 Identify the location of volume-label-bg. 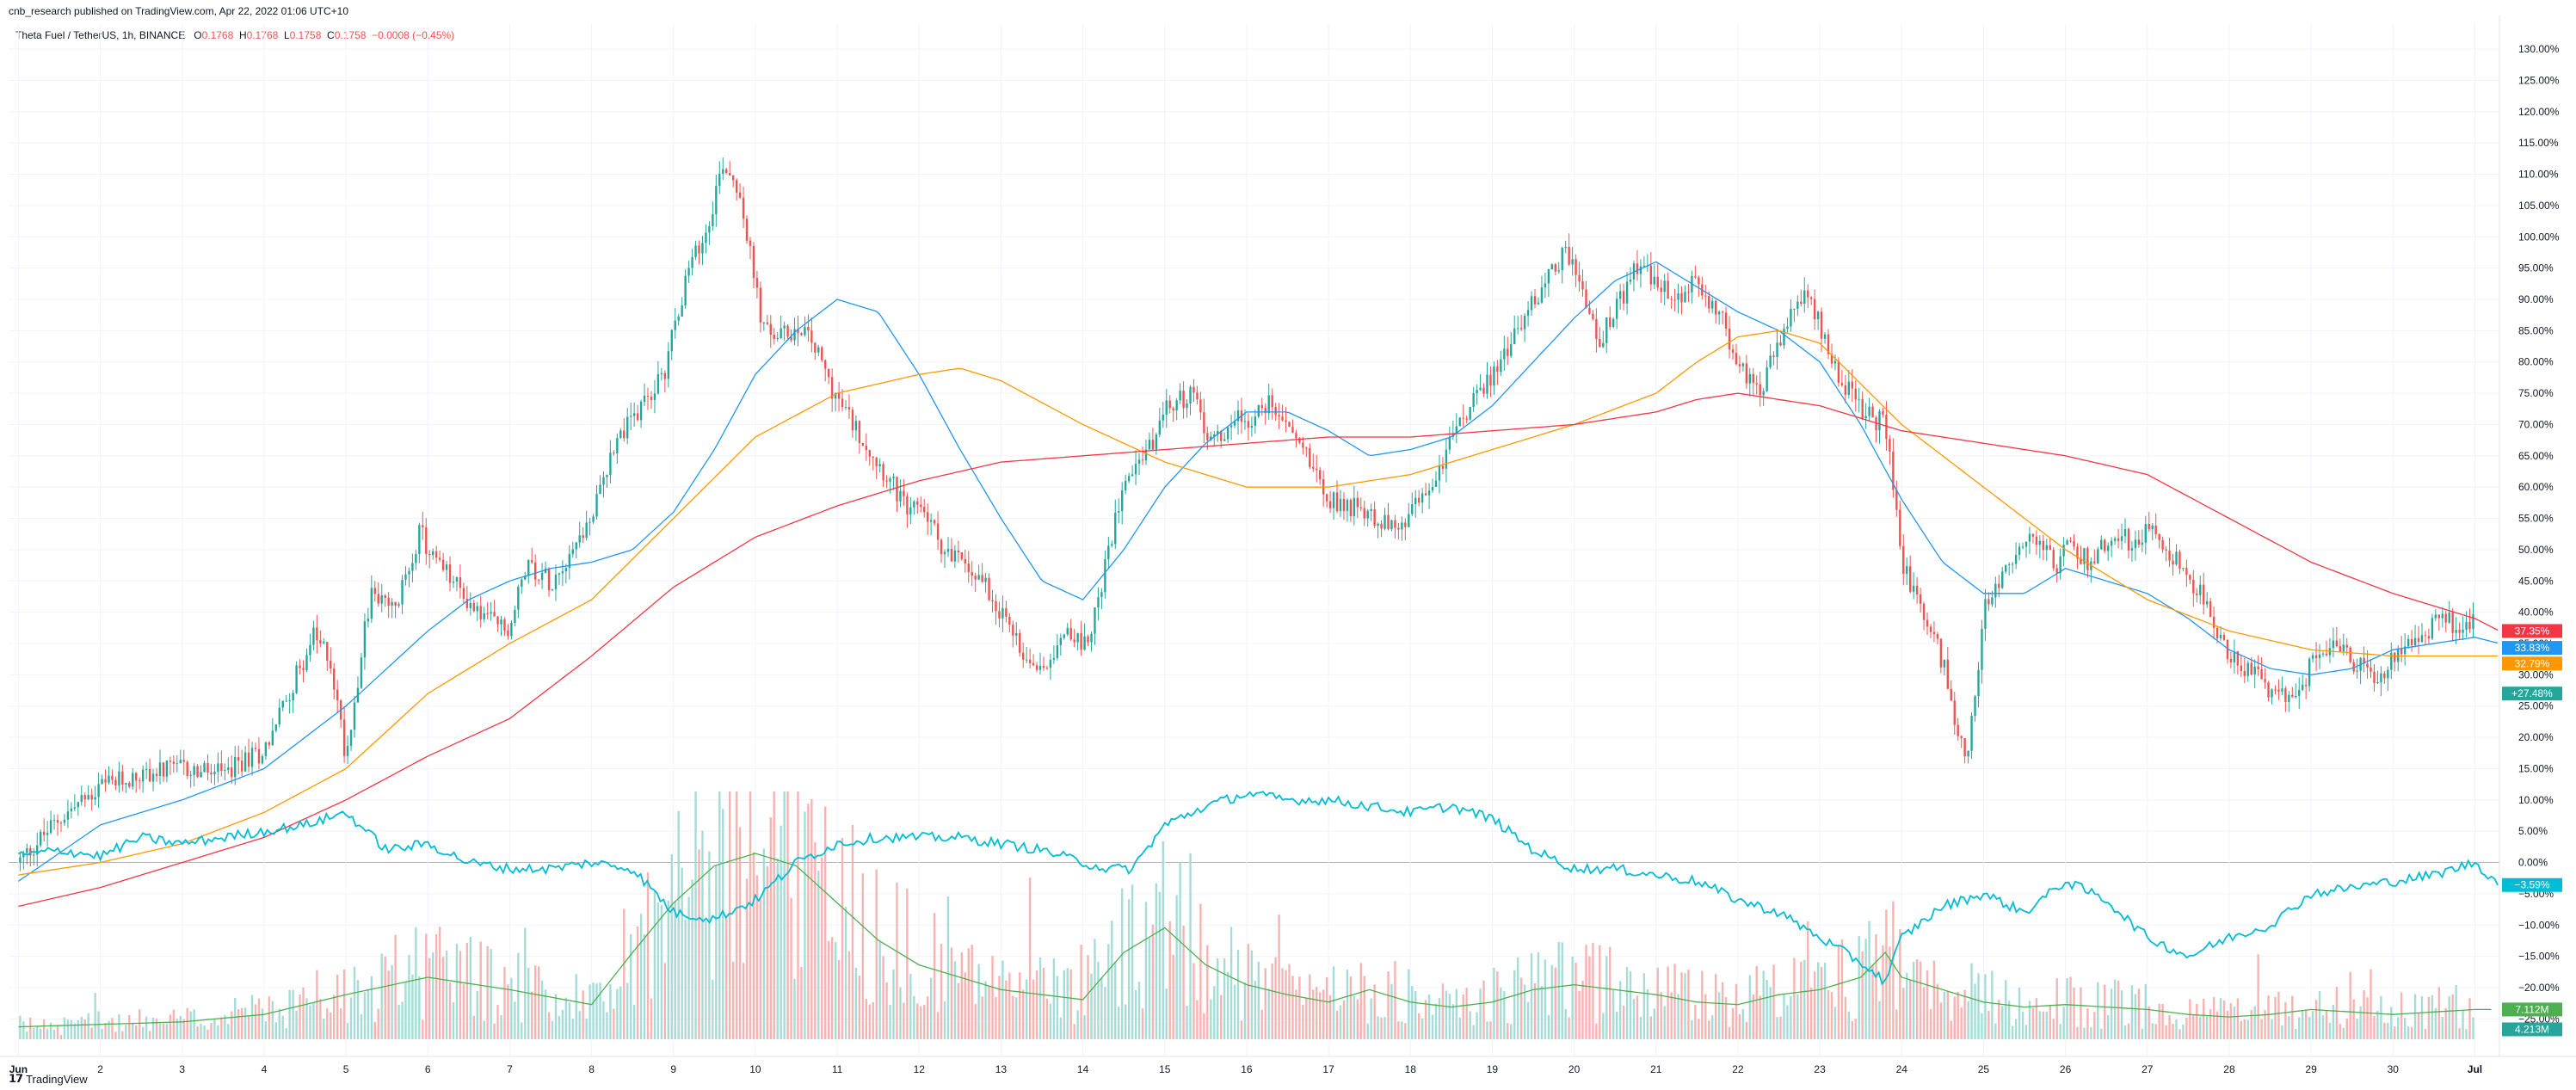
(2532, 1029).